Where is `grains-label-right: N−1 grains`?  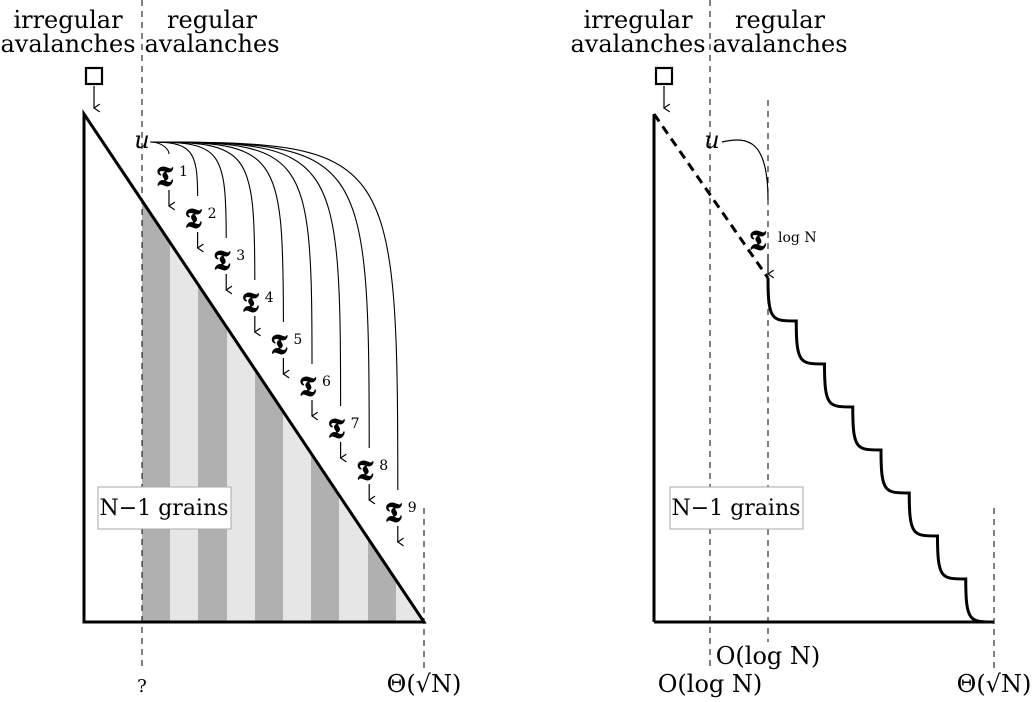
grains-label-right: N−1 grains is located at coordinates (736, 508).